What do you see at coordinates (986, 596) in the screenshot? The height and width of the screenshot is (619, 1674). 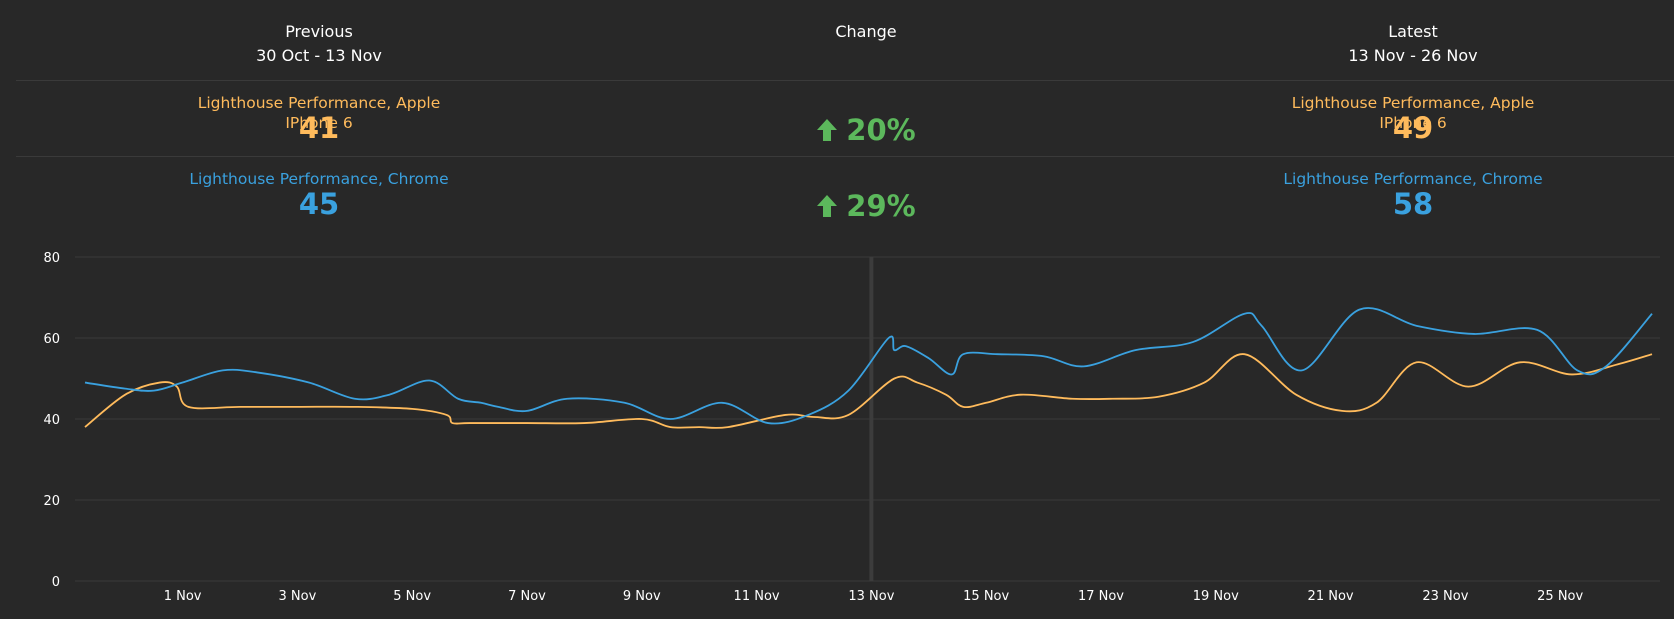 I see `x-tick-label: 15 Nov` at bounding box center [986, 596].